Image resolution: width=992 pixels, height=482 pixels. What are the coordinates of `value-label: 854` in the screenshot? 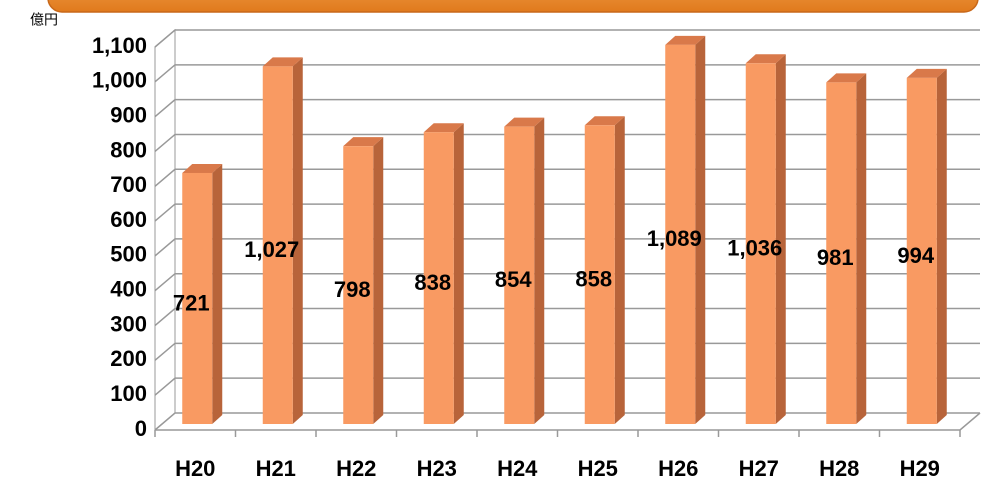 It's located at (513, 279).